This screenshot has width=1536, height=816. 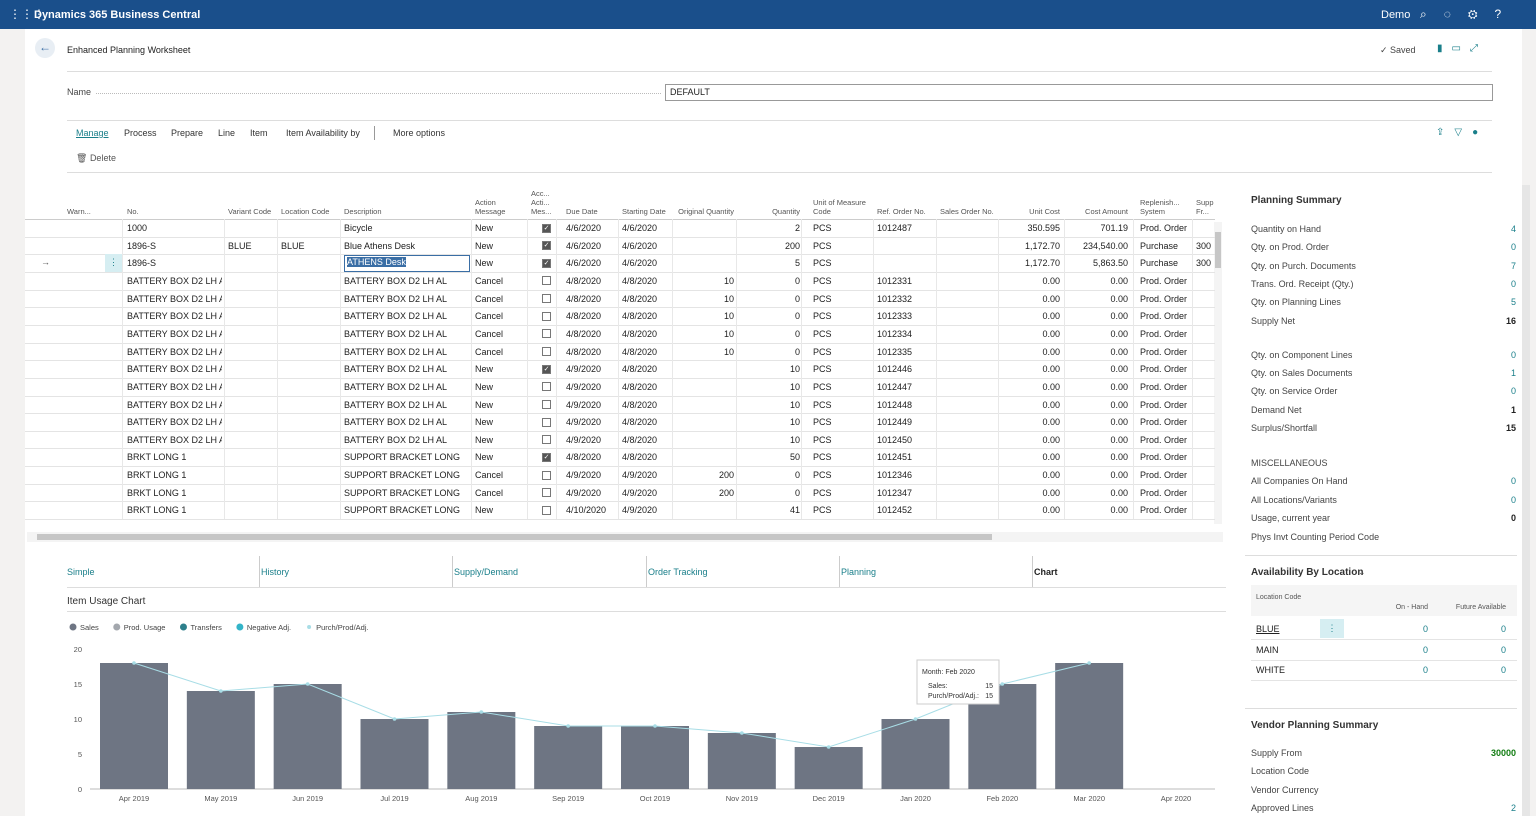 I want to click on cell: 1012334, so click(x=895, y=333).